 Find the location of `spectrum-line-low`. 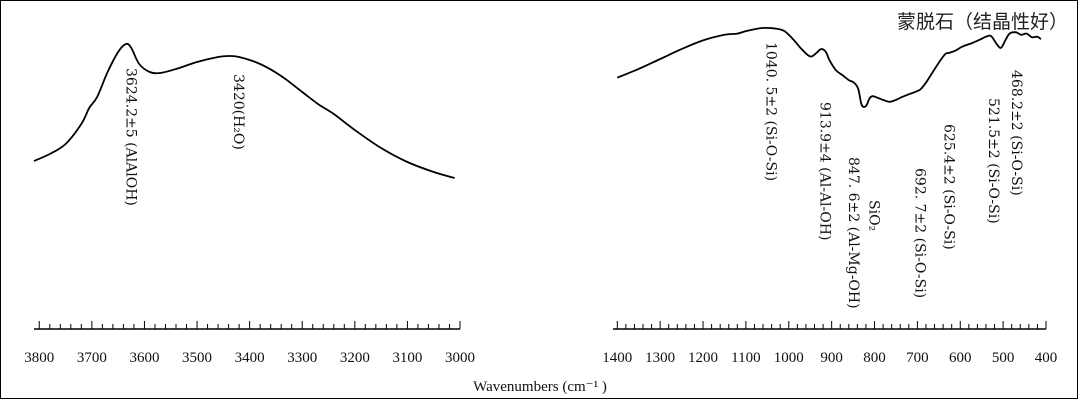

spectrum-line-low is located at coordinates (829, 67).